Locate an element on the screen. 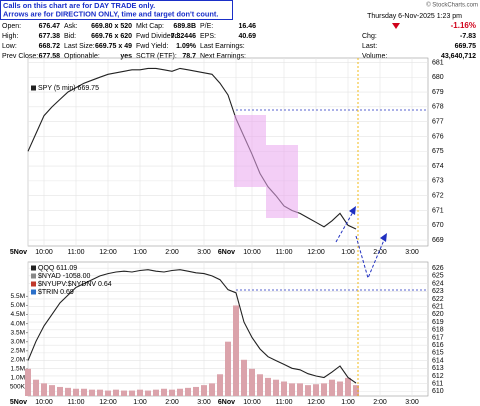 Image resolution: width=480 pixels, height=406 pixels. quote-value: 668.72 is located at coordinates (50, 46).